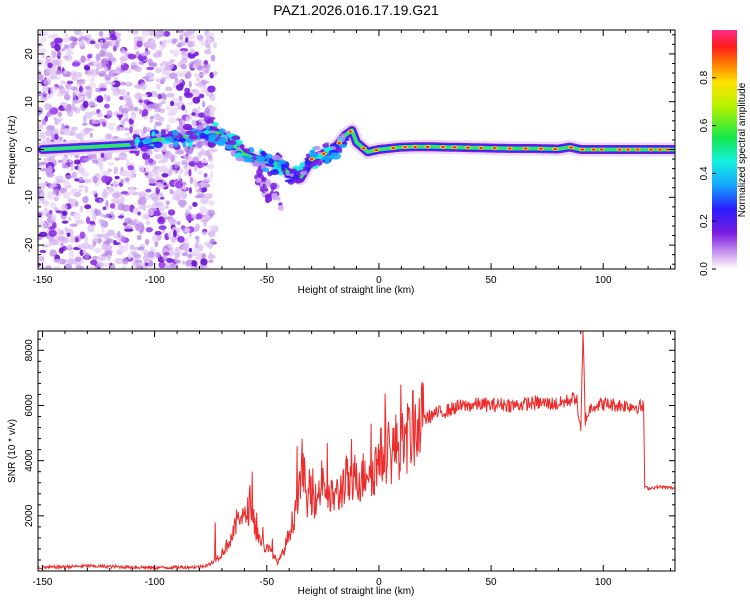 The image size is (750, 600). Describe the element at coordinates (704, 77) in the screenshot. I see `colorbar-tick-label: 0.8` at that location.